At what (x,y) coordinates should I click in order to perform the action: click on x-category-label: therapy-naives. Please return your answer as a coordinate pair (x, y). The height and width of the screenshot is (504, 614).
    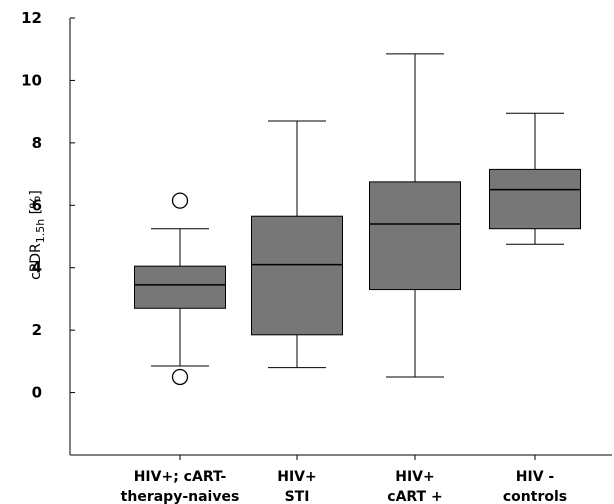
    Looking at the image, I should click on (180, 496).